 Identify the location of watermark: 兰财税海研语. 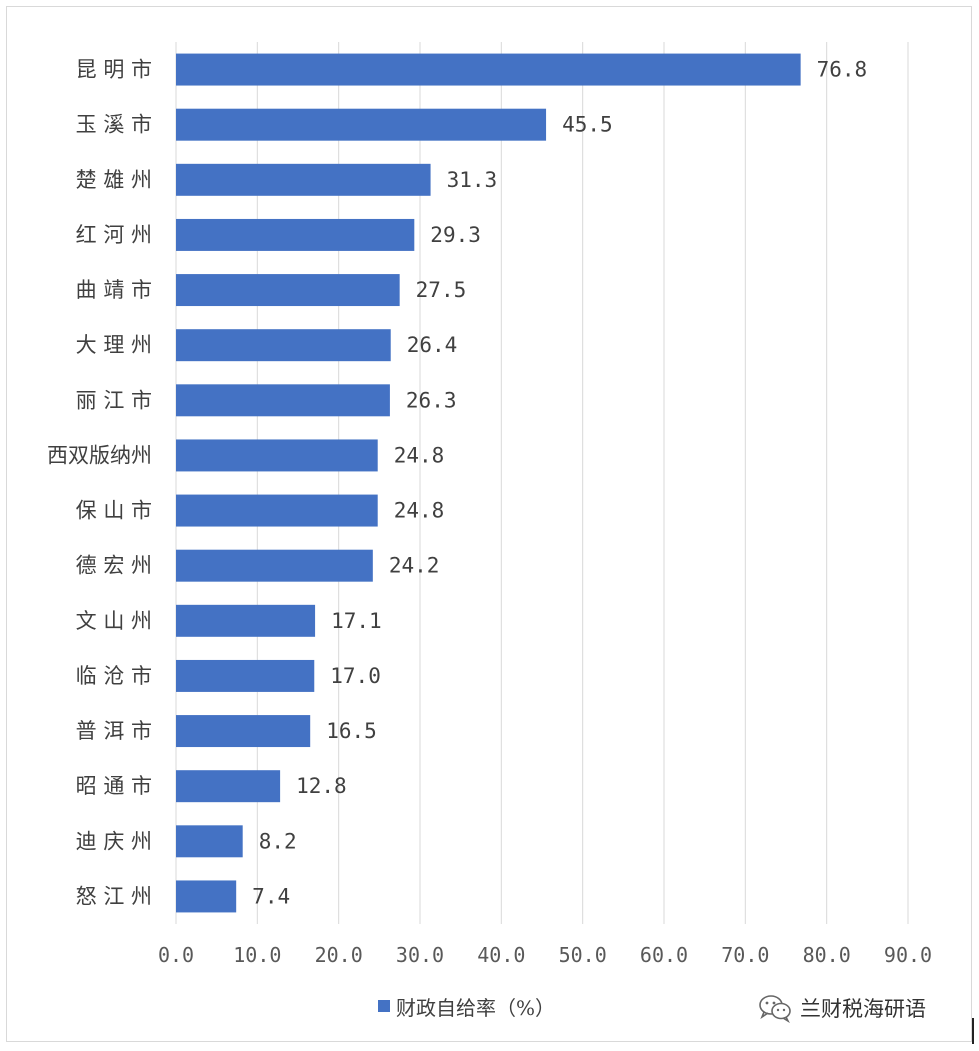
(842, 1008).